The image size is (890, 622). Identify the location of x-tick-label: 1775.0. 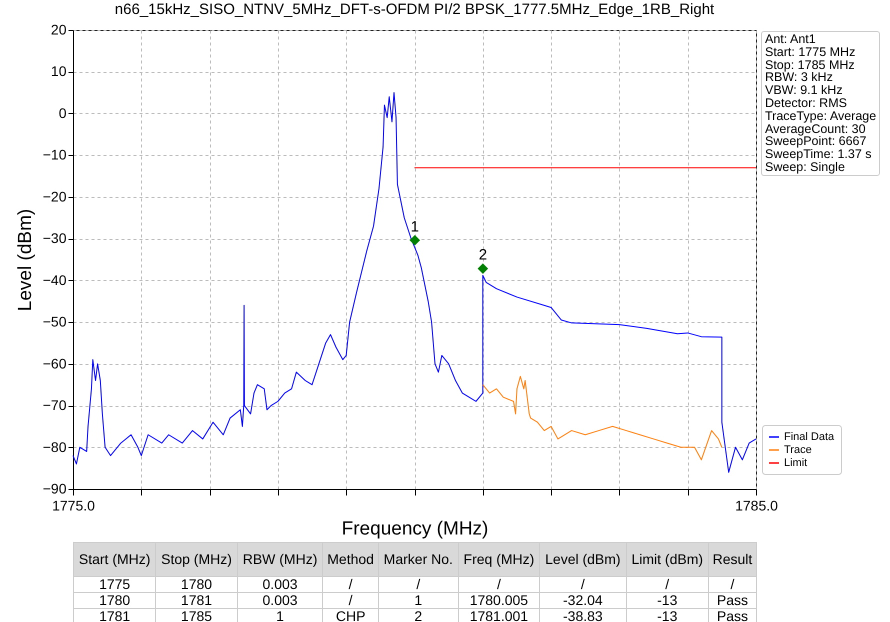
(74, 506).